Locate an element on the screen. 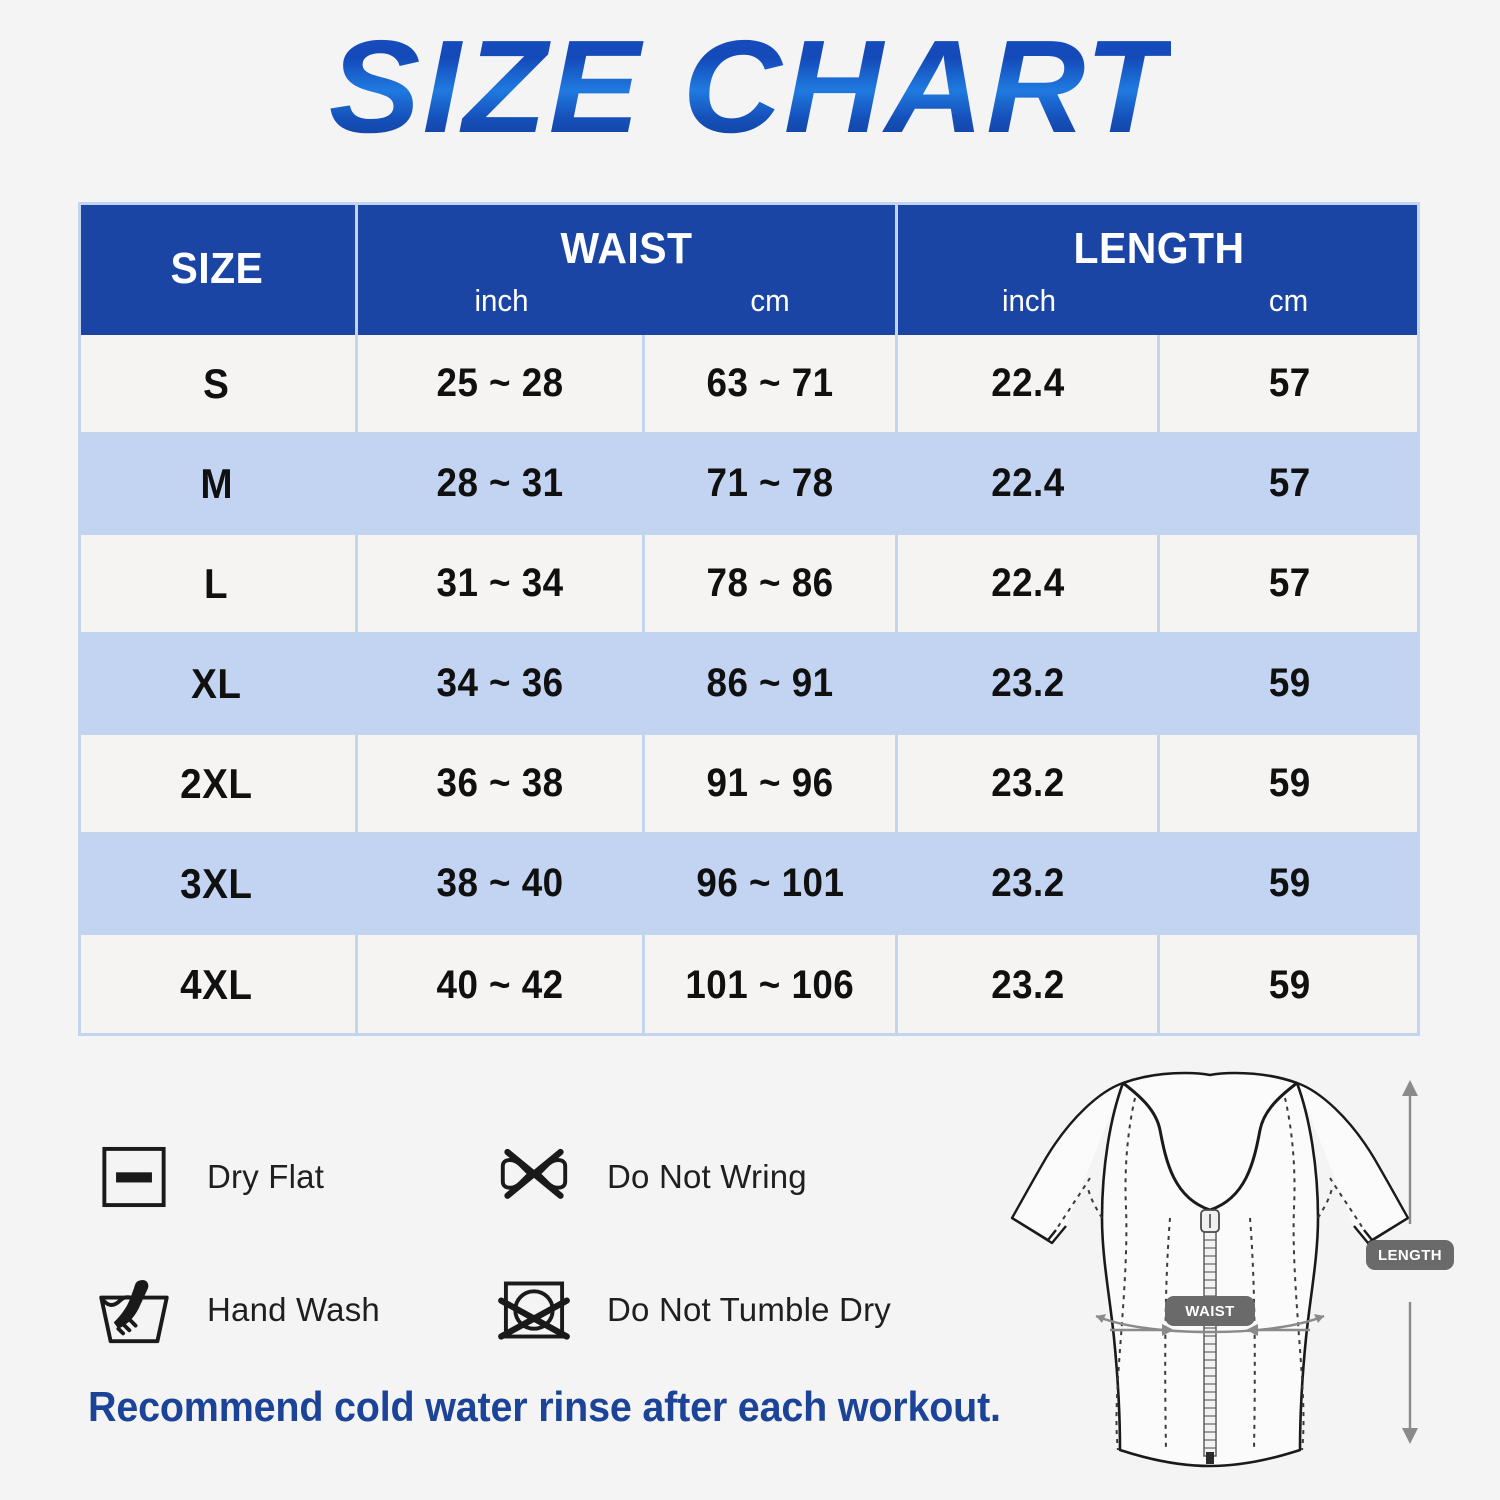 The image size is (1500, 1500). hand-wash-icon is located at coordinates (134, 1311).